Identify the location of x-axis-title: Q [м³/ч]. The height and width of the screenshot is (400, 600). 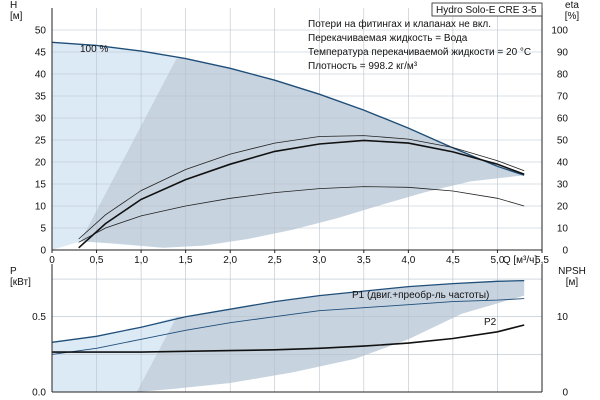
(520, 260).